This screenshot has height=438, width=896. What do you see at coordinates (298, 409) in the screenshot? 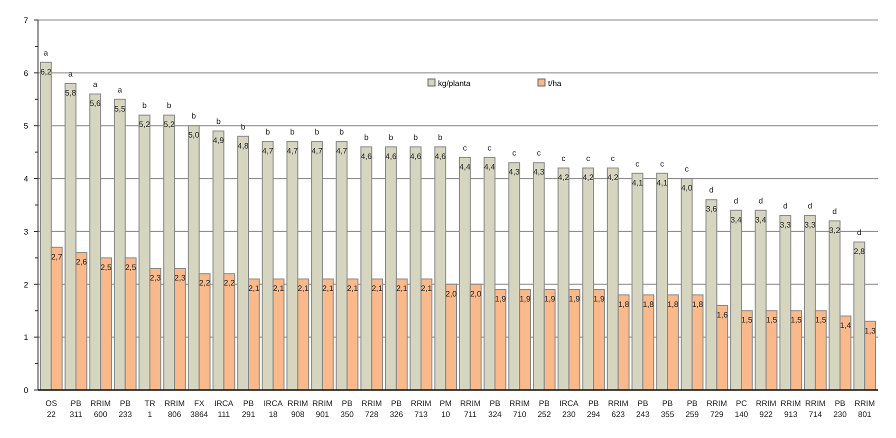
I see `x-tick-label: RRIM 908` at bounding box center [298, 409].